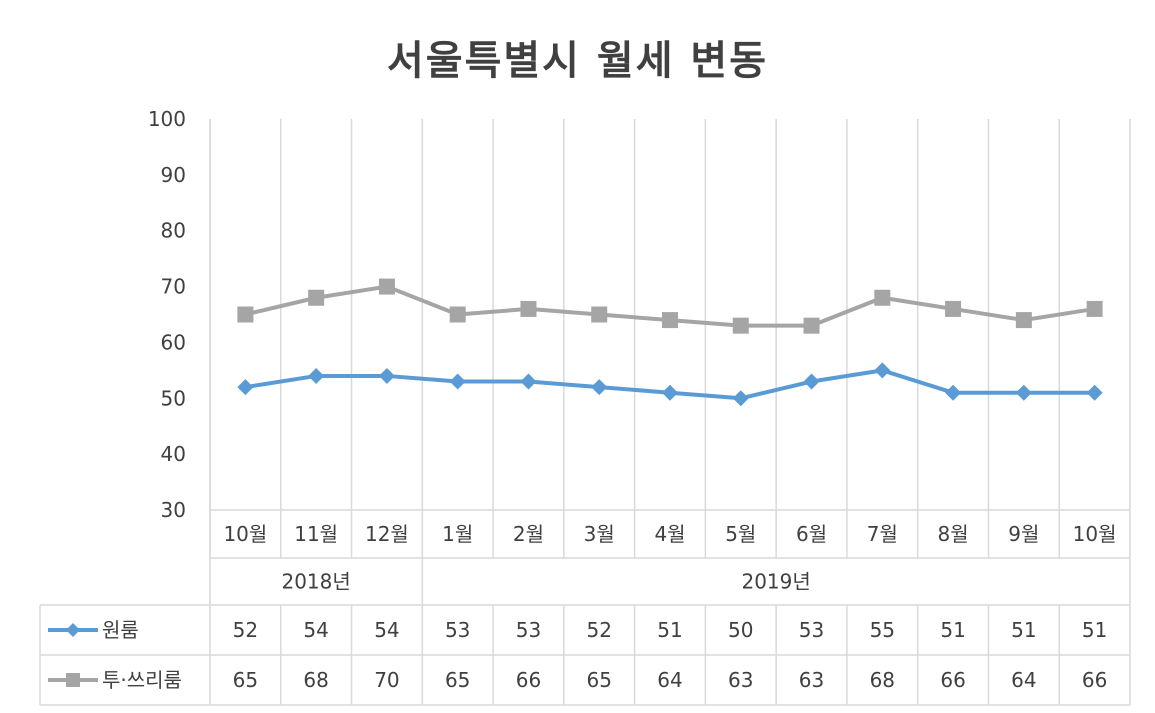  Describe the element at coordinates (577, 61) in the screenshot. I see `chart-title: 서울특별시 월세 변동` at that location.